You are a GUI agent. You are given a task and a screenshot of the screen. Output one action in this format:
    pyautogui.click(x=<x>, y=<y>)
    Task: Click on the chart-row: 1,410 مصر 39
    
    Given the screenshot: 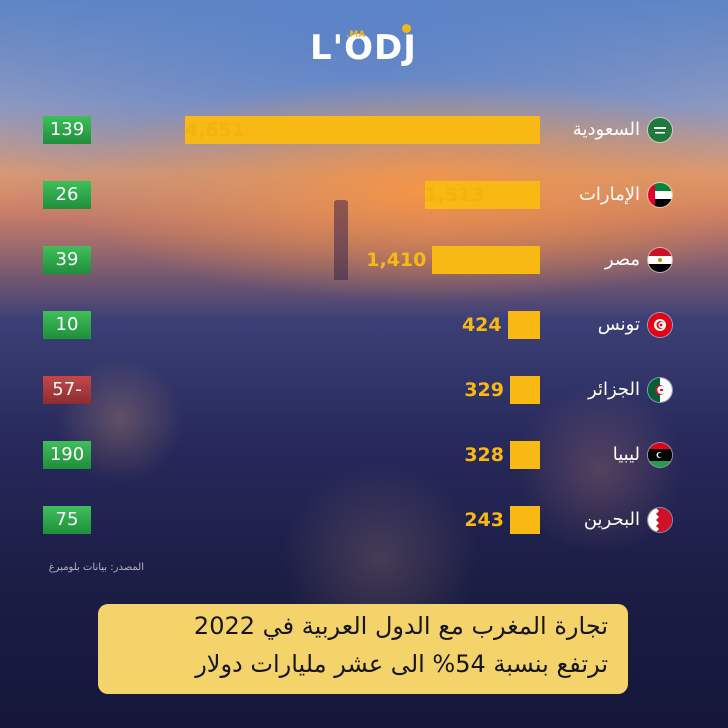 What is the action you would take?
    pyautogui.click(x=364, y=266)
    